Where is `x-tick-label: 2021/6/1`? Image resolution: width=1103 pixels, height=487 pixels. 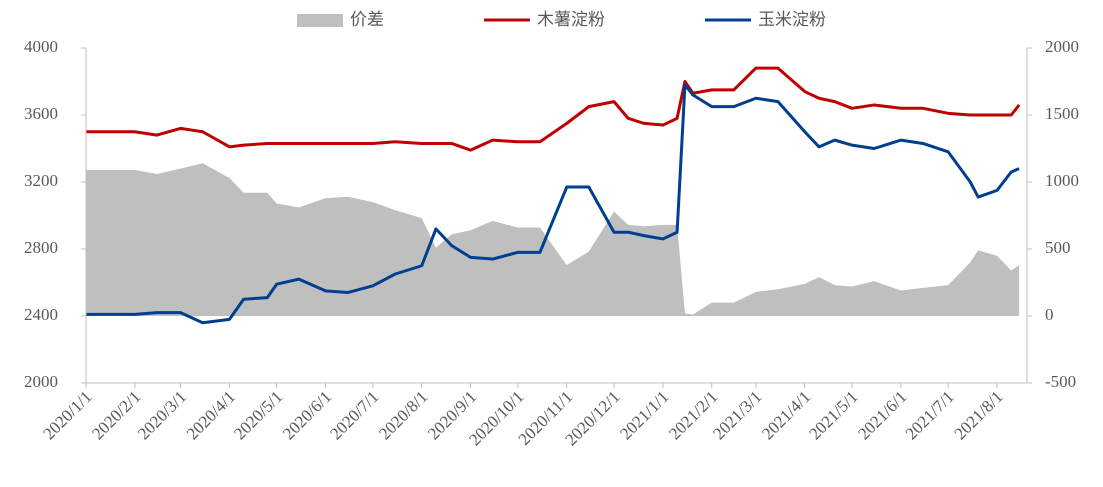
x-tick-label: 2021/6/1 is located at coordinates (882, 415).